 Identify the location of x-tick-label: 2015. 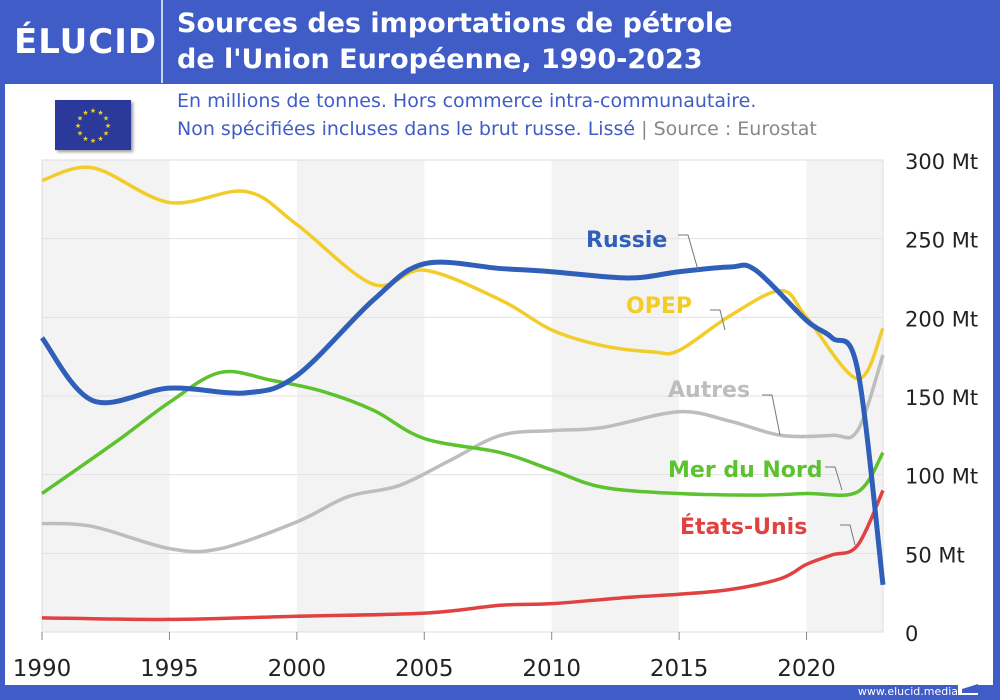
(679, 669).